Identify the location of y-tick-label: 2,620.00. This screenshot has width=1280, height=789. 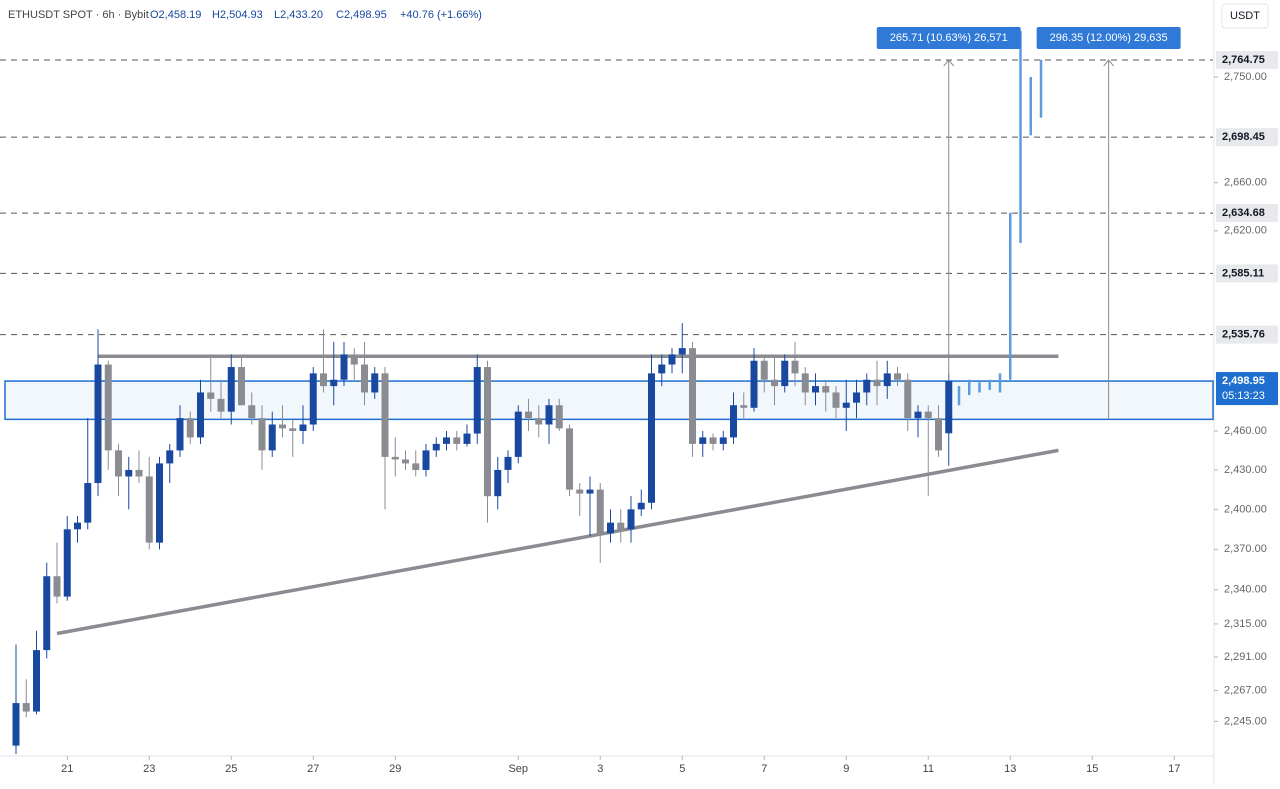
(1245, 231).